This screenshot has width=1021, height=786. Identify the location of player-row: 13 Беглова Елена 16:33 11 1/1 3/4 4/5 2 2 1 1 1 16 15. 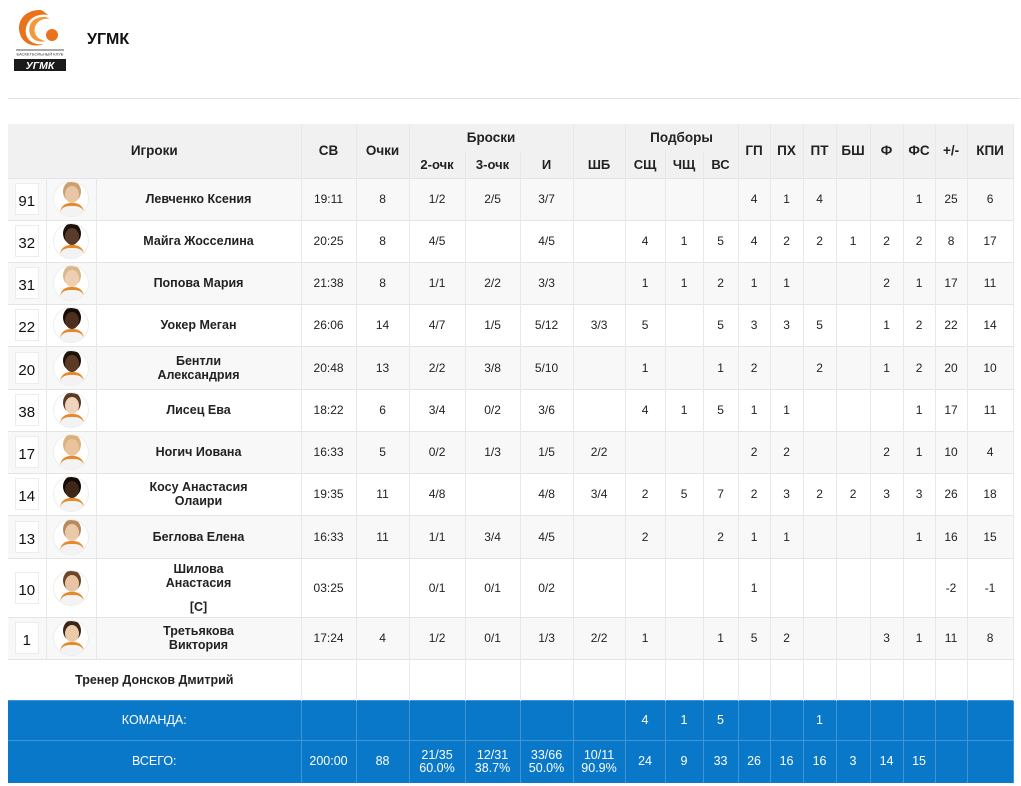
(511, 536).